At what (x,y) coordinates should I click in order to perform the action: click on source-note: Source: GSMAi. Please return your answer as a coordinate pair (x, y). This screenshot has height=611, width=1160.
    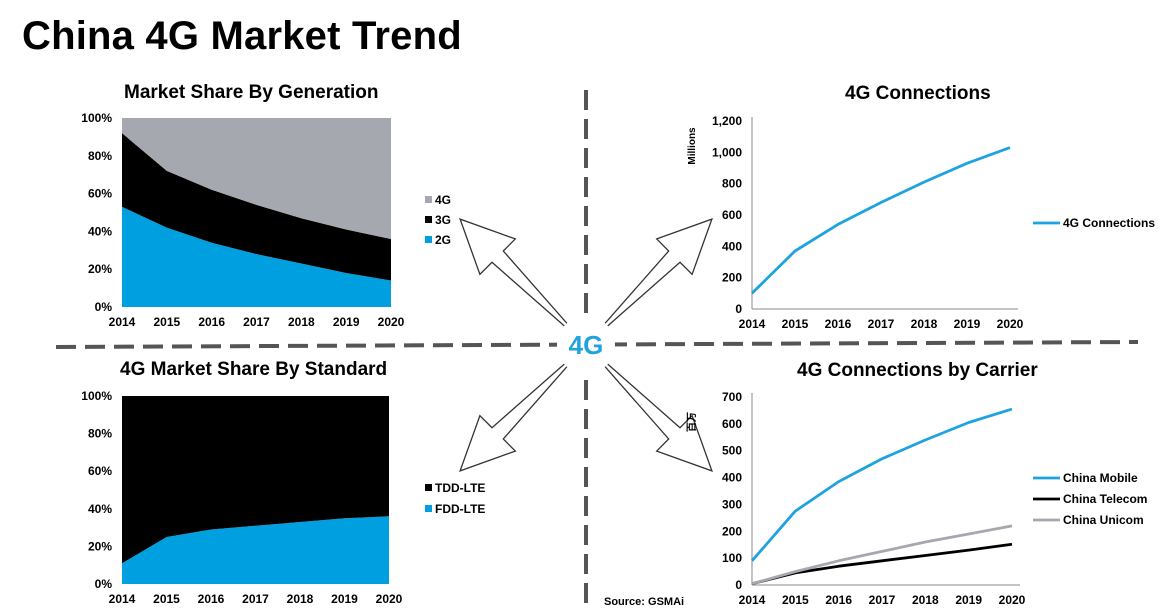
    Looking at the image, I should click on (644, 602).